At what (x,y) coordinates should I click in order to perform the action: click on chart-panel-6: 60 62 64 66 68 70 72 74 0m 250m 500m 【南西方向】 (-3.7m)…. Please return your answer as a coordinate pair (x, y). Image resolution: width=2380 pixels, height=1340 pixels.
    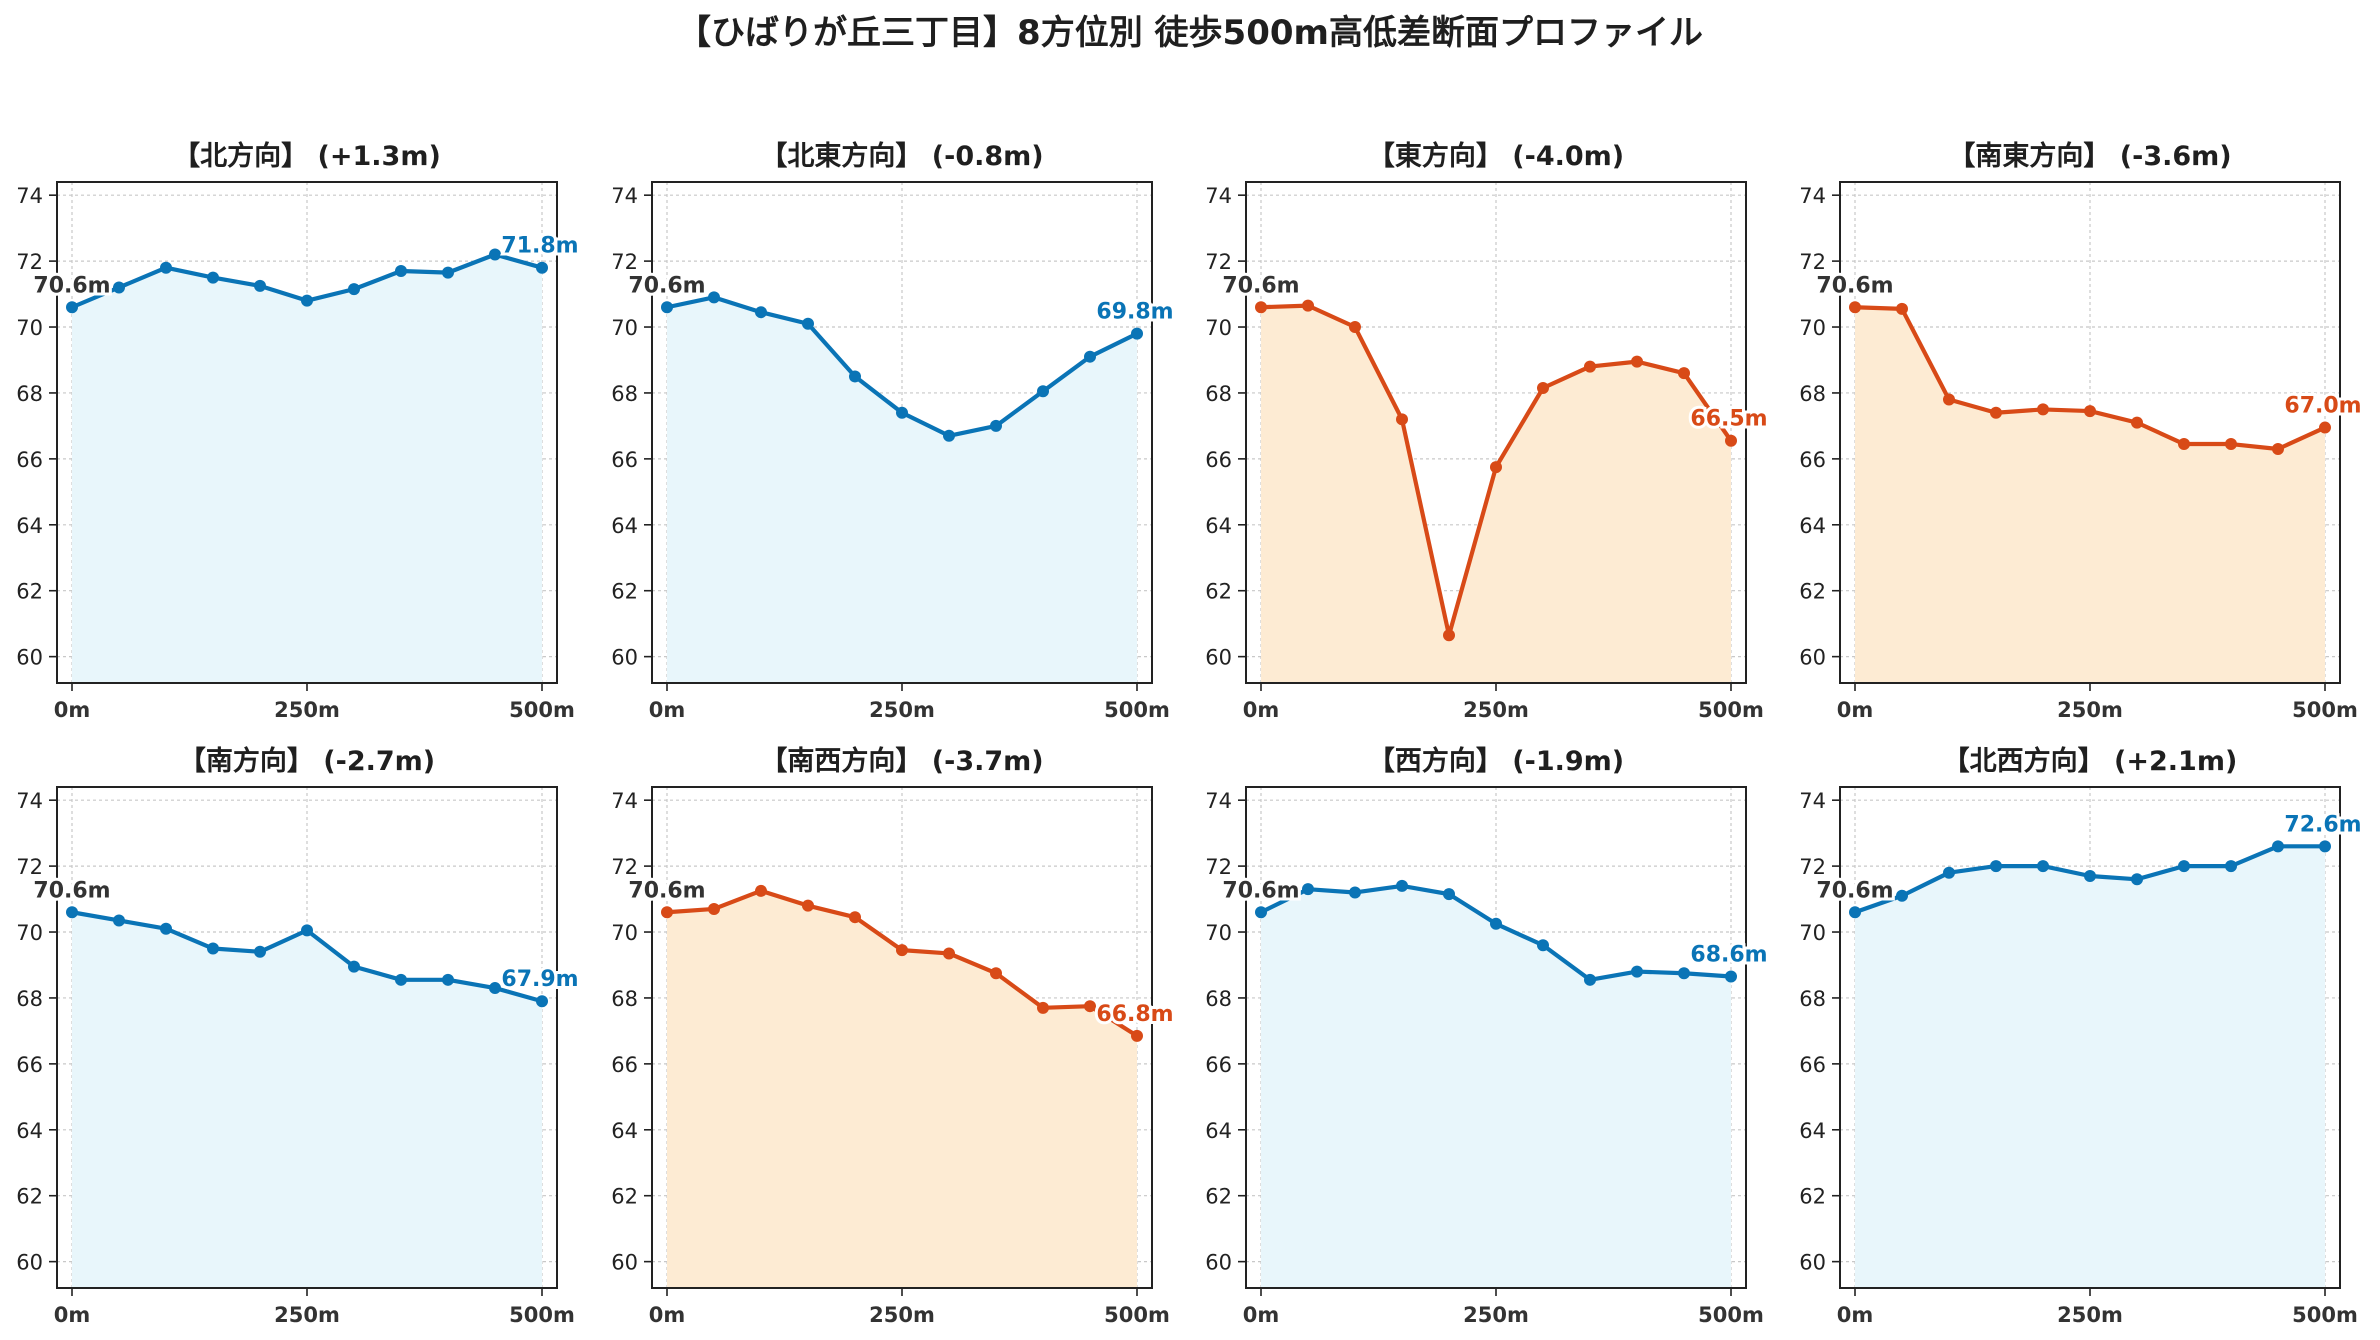
    Looking at the image, I should click on (893, 1036).